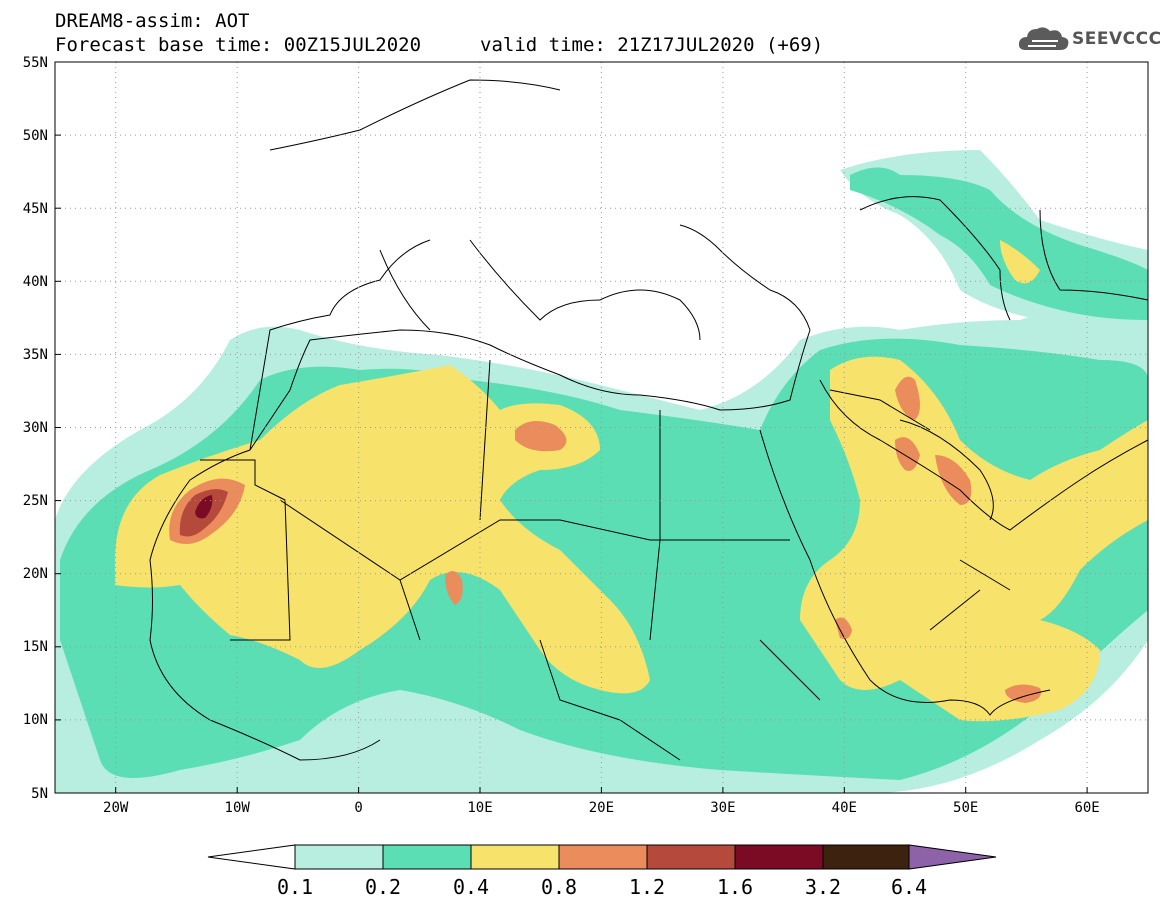  I want to click on colorbar-tick: 3.2, so click(823, 887).